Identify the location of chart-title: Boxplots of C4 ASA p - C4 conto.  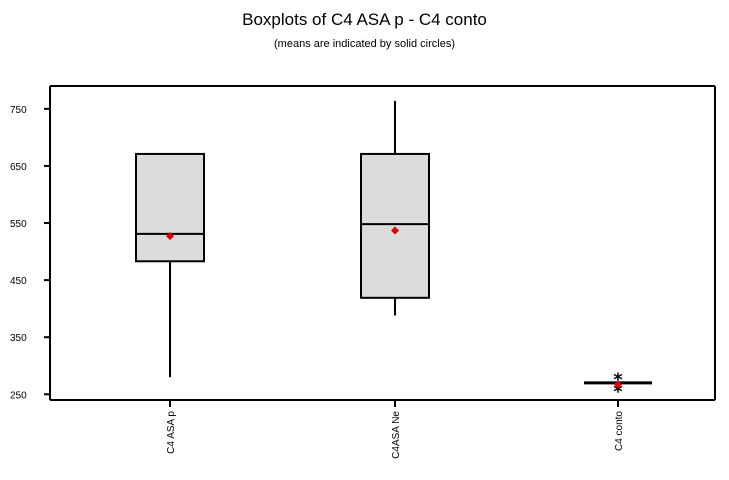
(364, 19).